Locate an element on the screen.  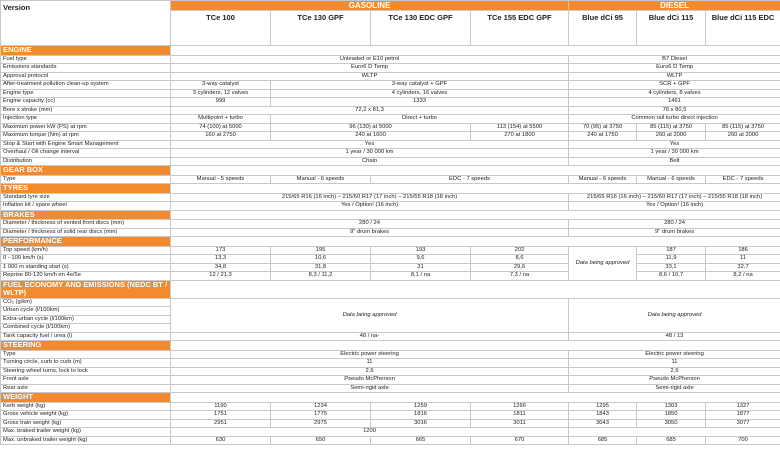
section-fill is located at coordinates (474, 50).